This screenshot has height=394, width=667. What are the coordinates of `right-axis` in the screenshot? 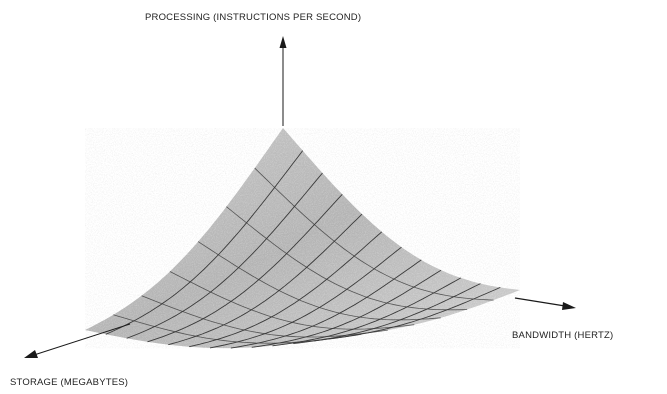 It's located at (545, 303).